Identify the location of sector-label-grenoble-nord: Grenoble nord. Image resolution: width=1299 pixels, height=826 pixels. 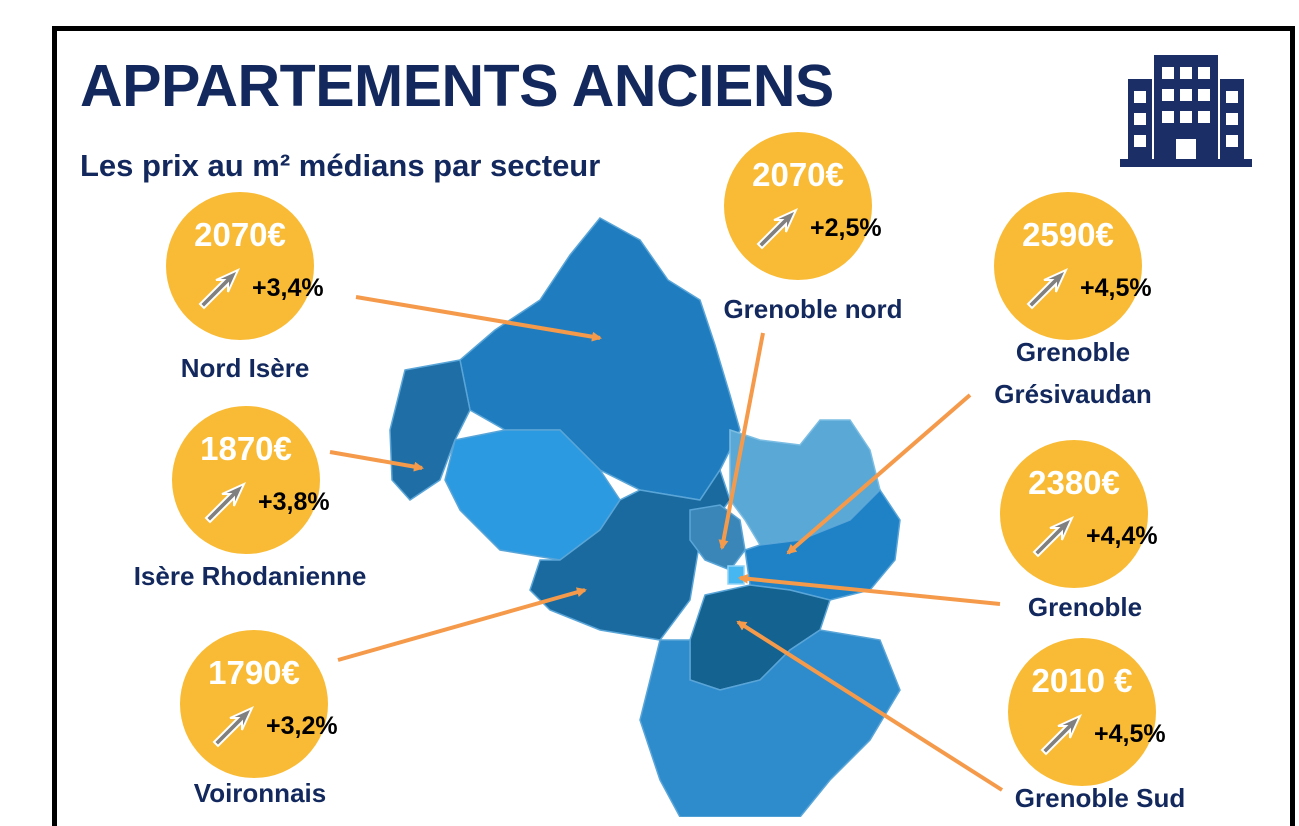
(813, 309).